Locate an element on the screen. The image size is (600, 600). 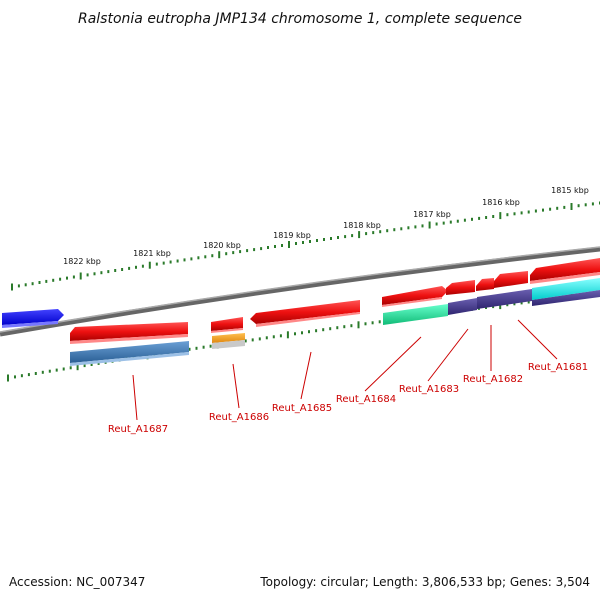
upper-tick-track is located at coordinates (305, 246).